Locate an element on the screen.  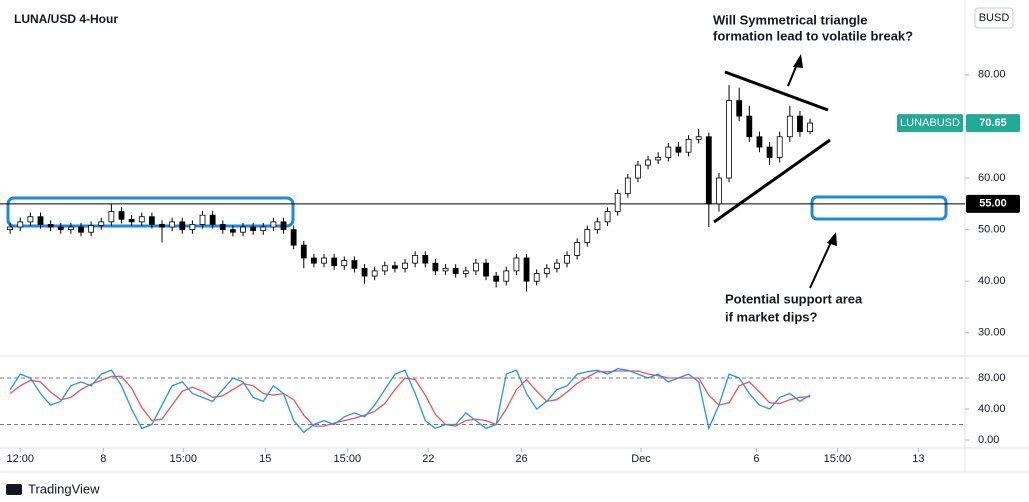
annotation: Will Symmetrical triangle is located at coordinates (790, 19).